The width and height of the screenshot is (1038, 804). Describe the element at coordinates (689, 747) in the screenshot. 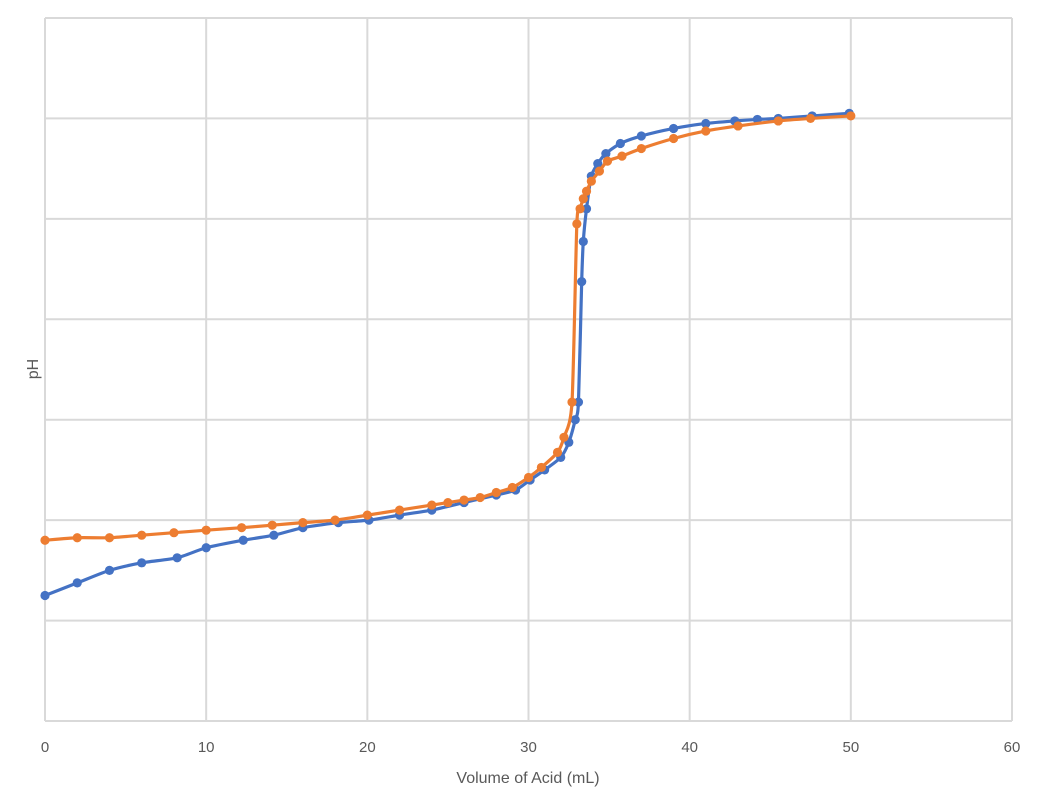

I see `x-tick-label: 40` at that location.